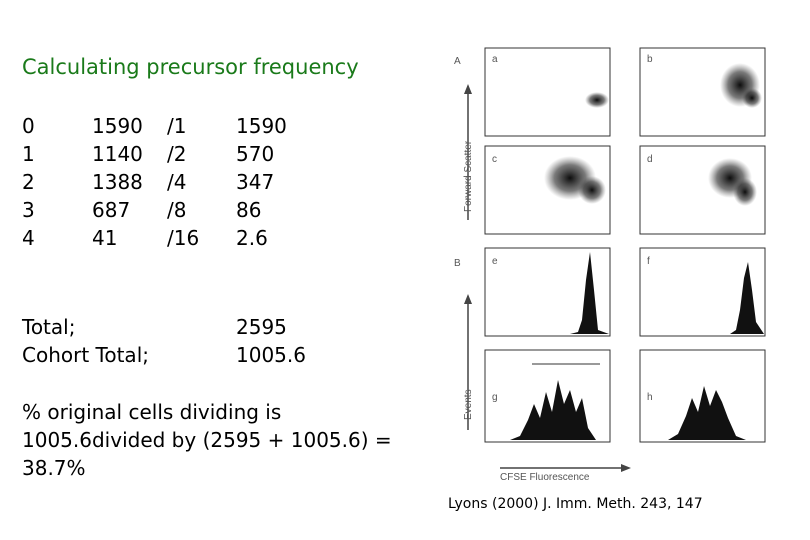 This screenshot has width=810, height=540. What do you see at coordinates (207, 440) in the screenshot?
I see `note-line-2: 1005.6divided by (2595 + 1005.6) =` at bounding box center [207, 440].